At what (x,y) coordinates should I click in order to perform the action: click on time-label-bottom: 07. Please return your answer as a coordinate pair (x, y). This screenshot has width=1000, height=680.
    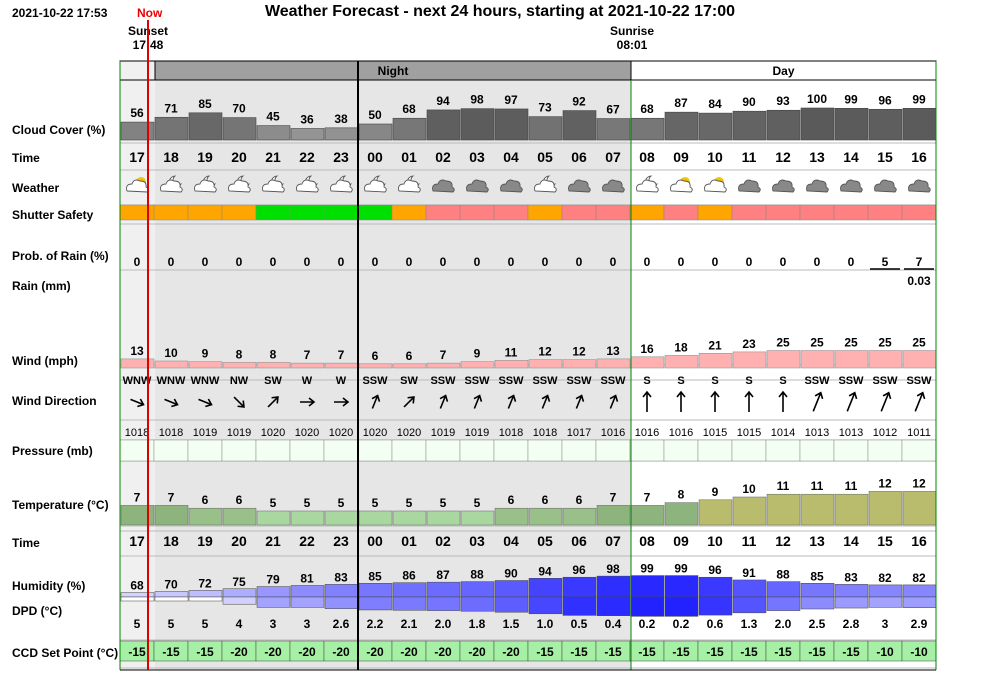
    Looking at the image, I should click on (613, 541).